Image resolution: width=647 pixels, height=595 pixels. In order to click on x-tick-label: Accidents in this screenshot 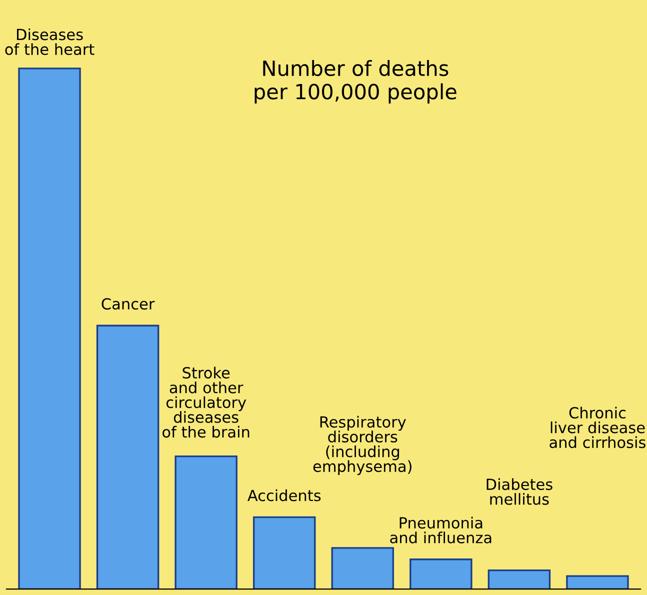, I will do `click(284, 495)`.